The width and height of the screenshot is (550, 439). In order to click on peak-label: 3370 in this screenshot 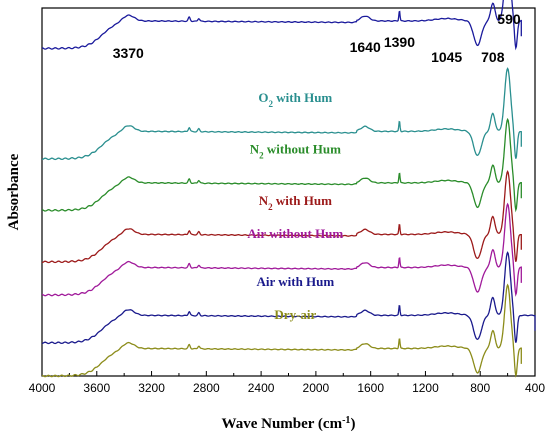, I will do `click(128, 53)`.